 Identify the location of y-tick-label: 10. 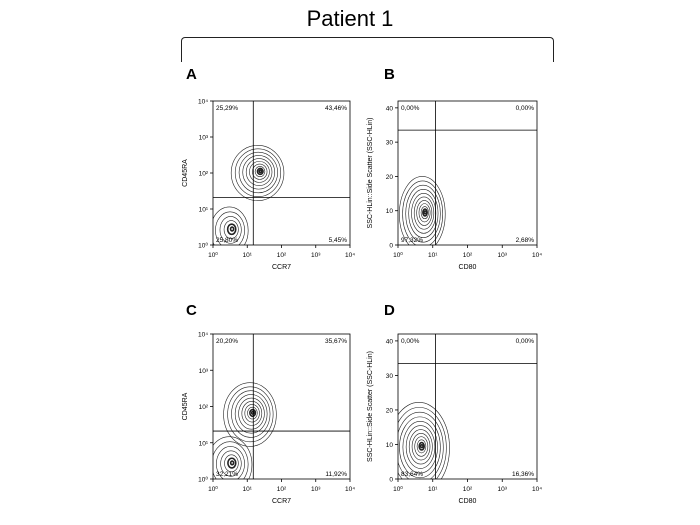
(390, 211).